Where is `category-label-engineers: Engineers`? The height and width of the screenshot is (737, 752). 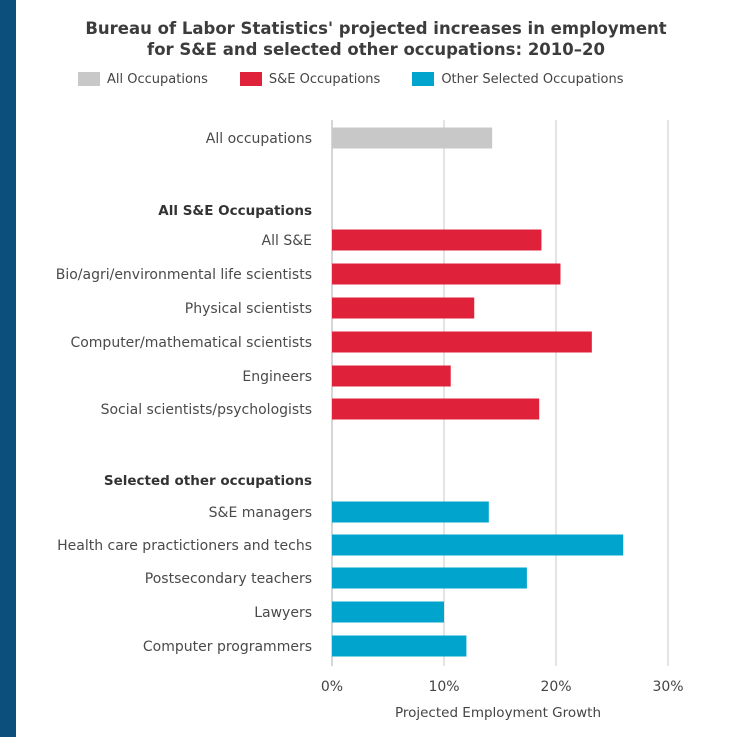
category-label-engineers: Engineers is located at coordinates (277, 377).